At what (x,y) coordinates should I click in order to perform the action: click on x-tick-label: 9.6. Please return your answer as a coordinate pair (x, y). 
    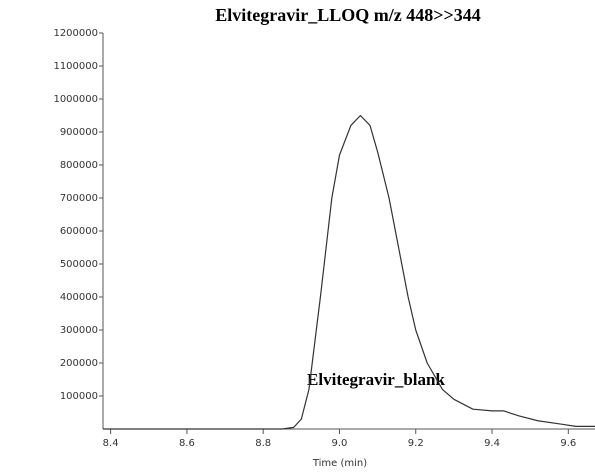
    Looking at the image, I should click on (568, 443).